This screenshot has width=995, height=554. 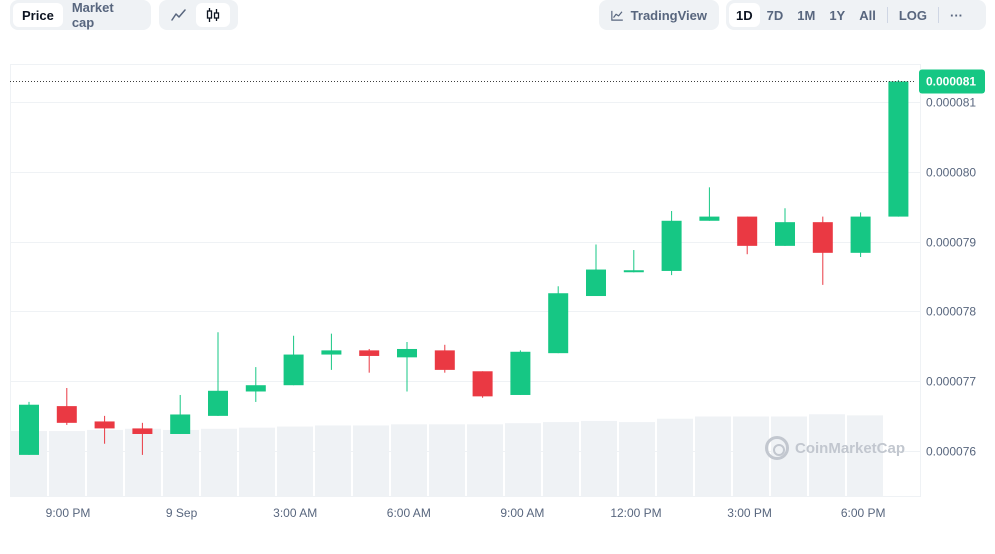 I want to click on range-all: All, so click(x=867, y=15).